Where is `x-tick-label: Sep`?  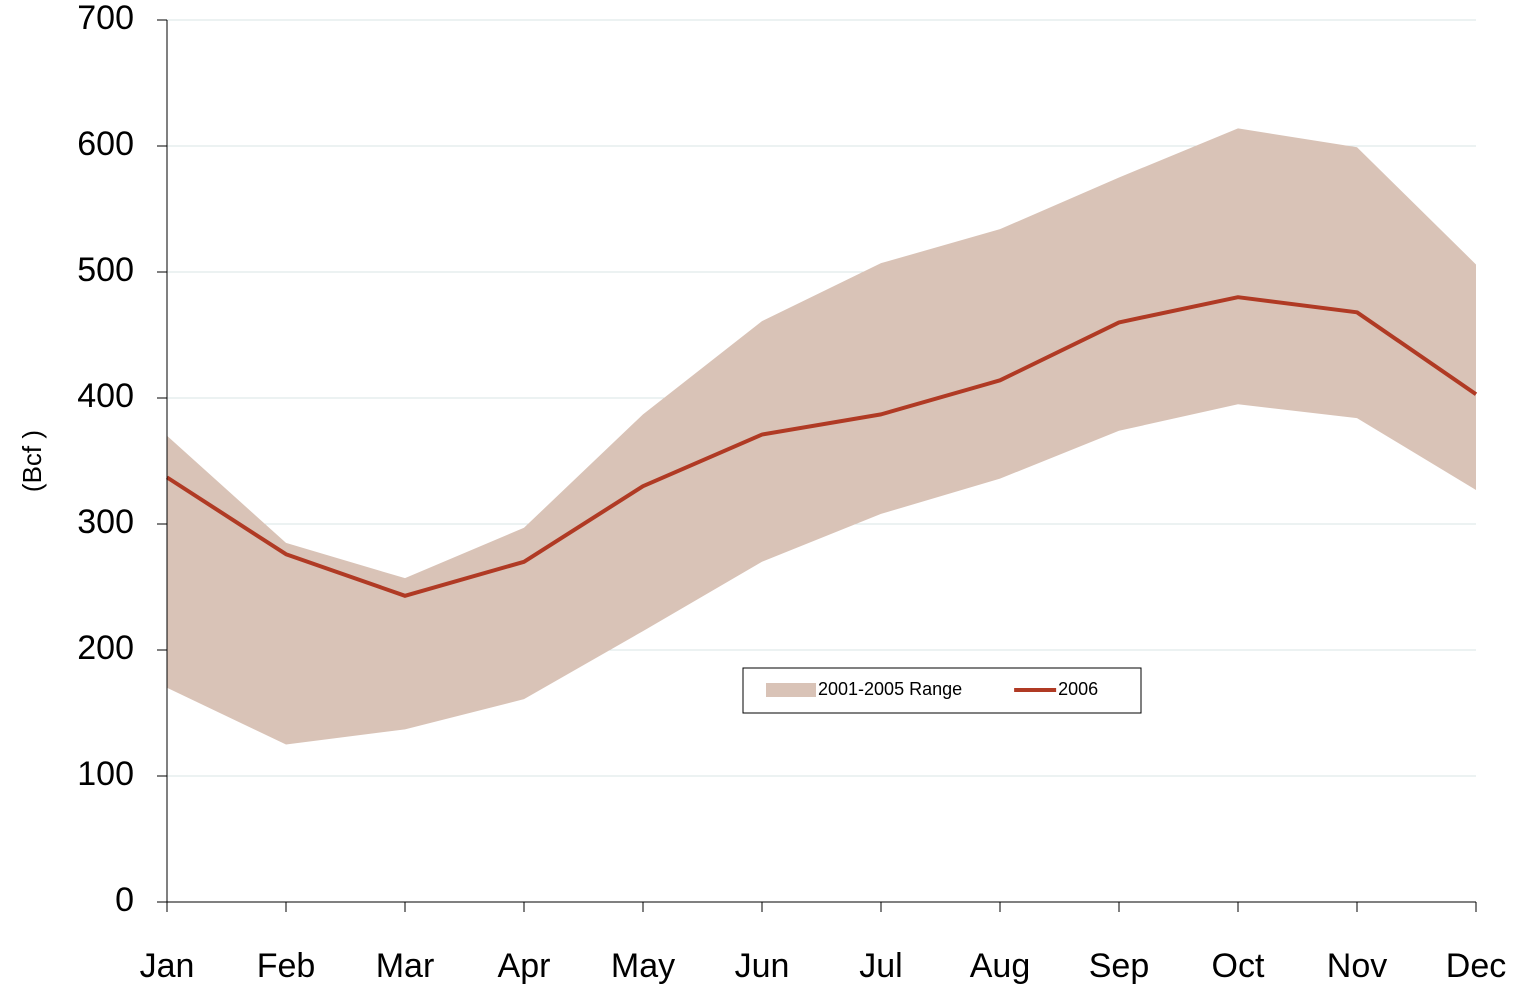 x-tick-label: Sep is located at coordinates (1119, 966).